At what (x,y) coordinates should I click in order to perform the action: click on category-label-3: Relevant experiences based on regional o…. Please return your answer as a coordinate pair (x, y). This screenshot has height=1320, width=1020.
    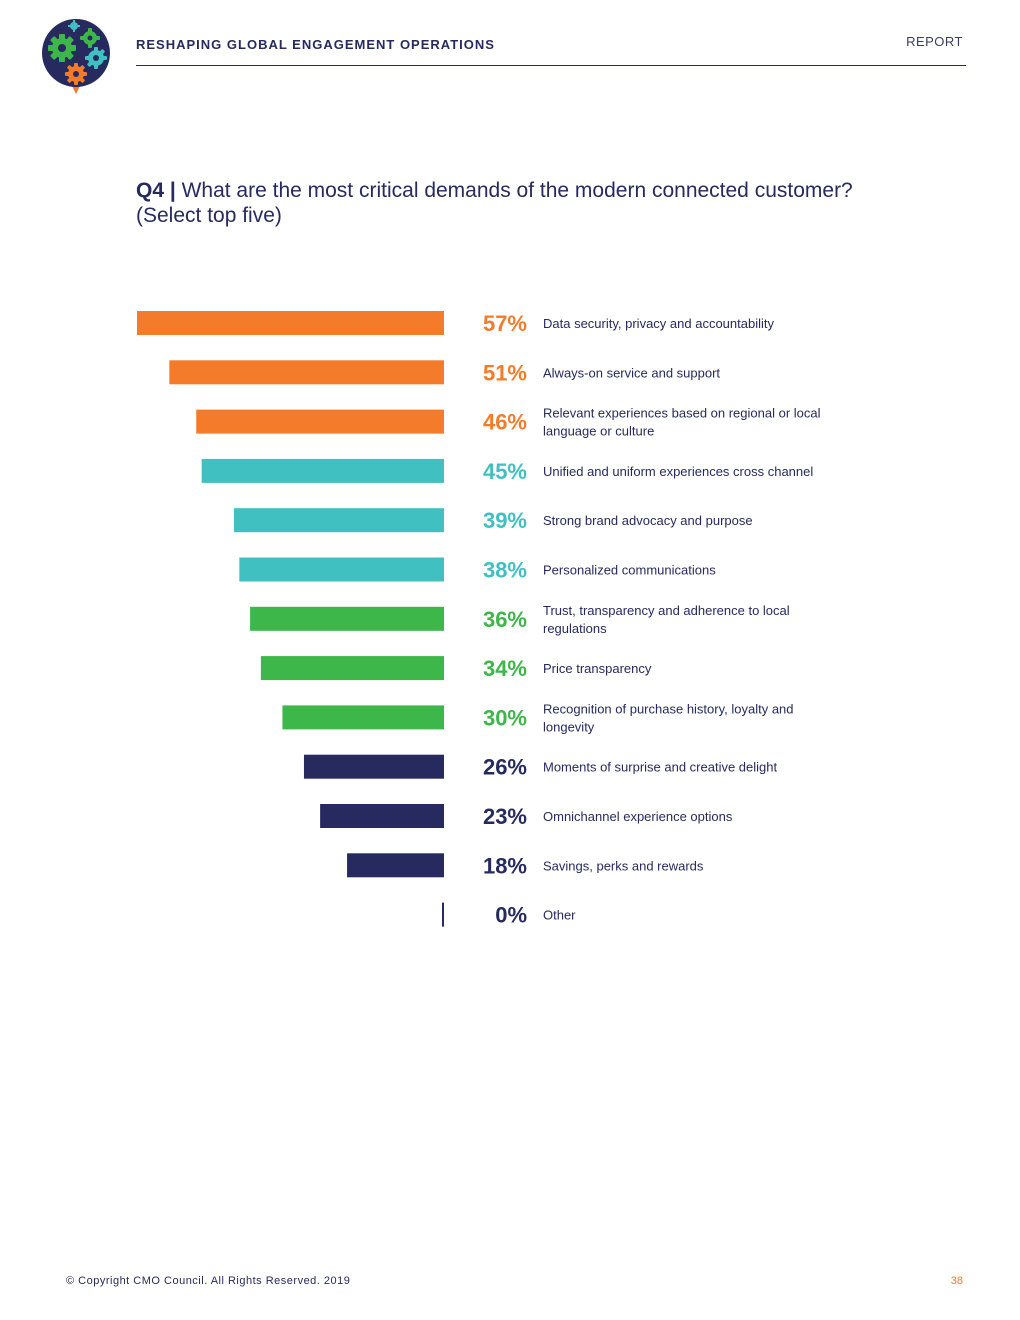
    Looking at the image, I should click on (682, 422).